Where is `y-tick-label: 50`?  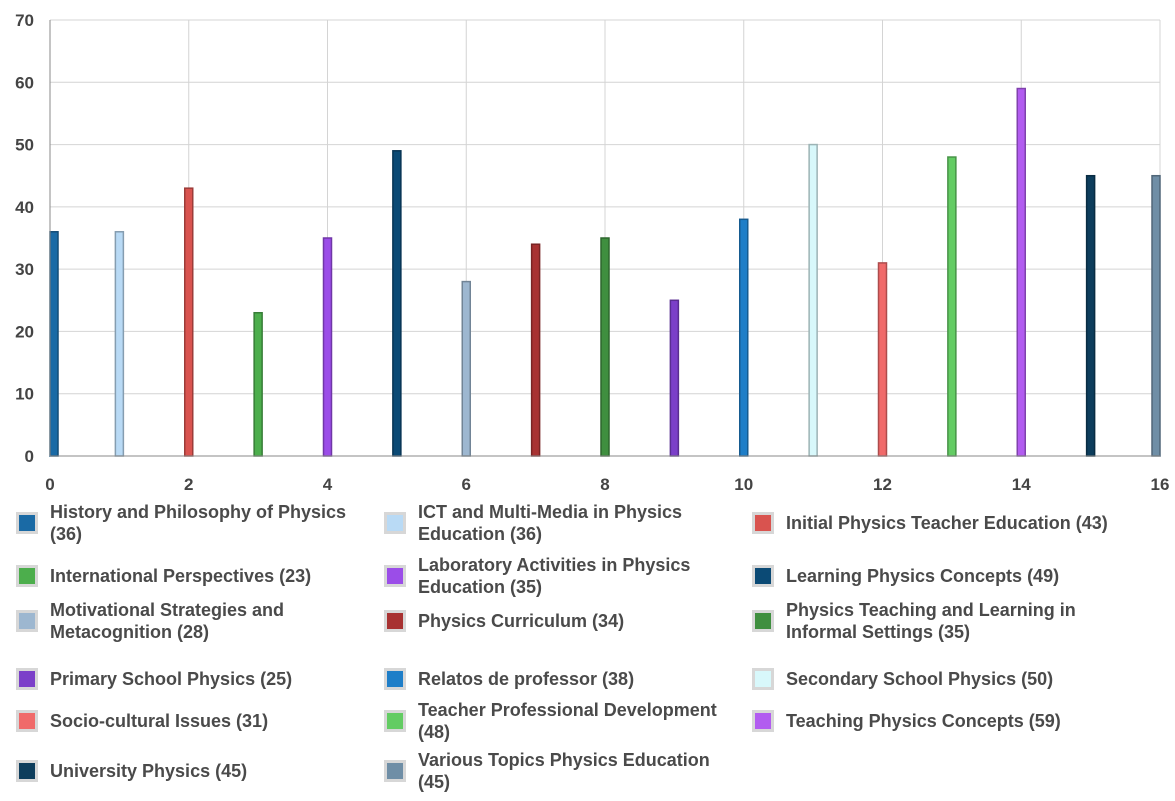 y-tick-label: 50 is located at coordinates (24, 145).